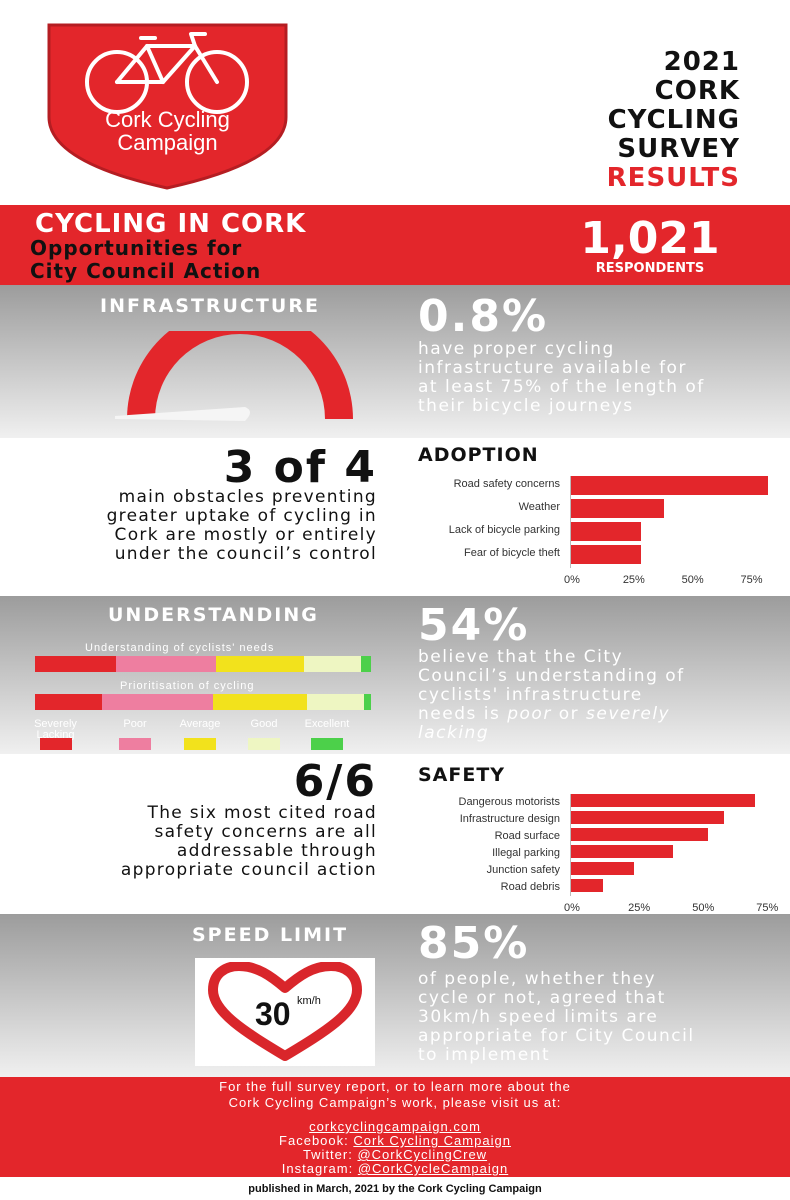 The height and width of the screenshot is (1200, 790). Describe the element at coordinates (234, 376) in the screenshot. I see `gauge-icon` at that location.